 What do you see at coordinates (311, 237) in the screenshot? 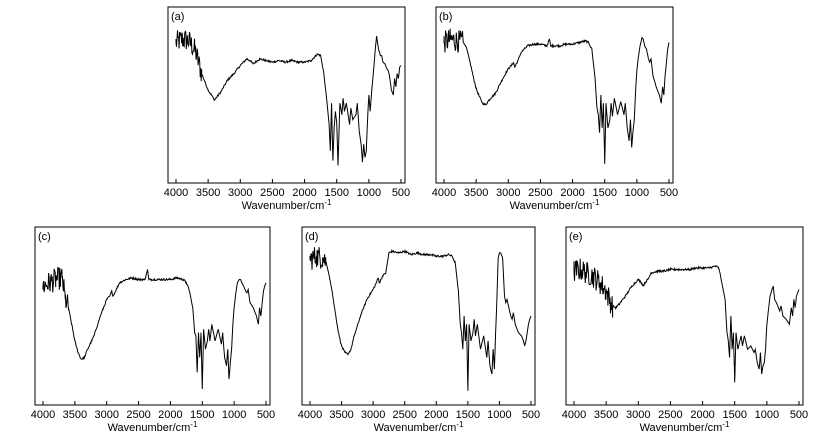
I see `panel-label: (d)` at bounding box center [311, 237].